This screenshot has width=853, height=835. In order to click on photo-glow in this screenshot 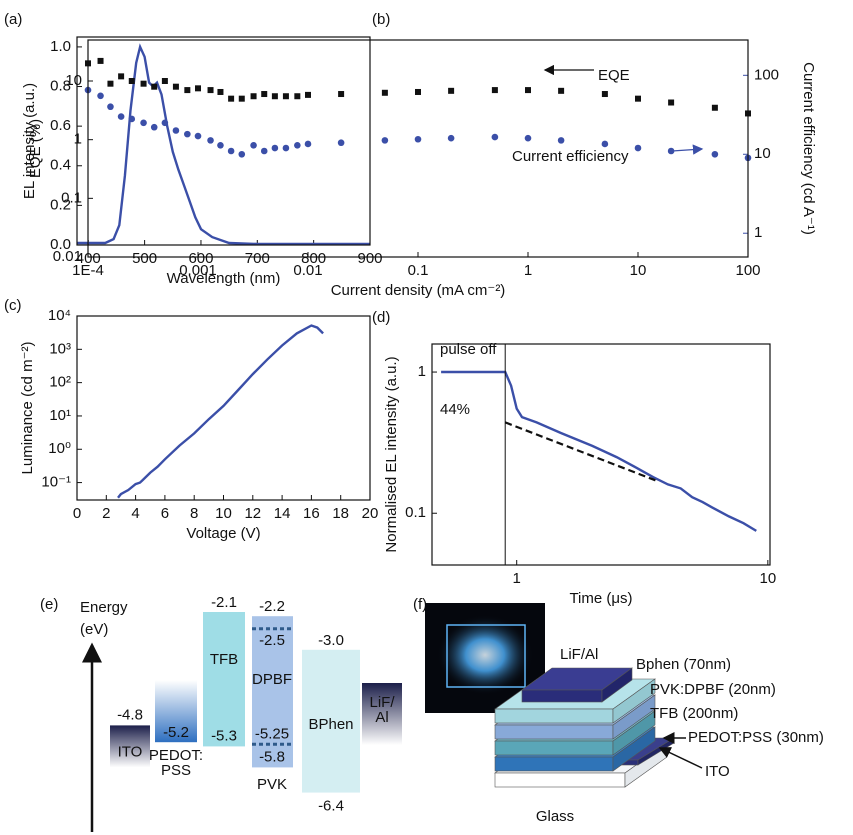, I will do `click(485, 655)`.